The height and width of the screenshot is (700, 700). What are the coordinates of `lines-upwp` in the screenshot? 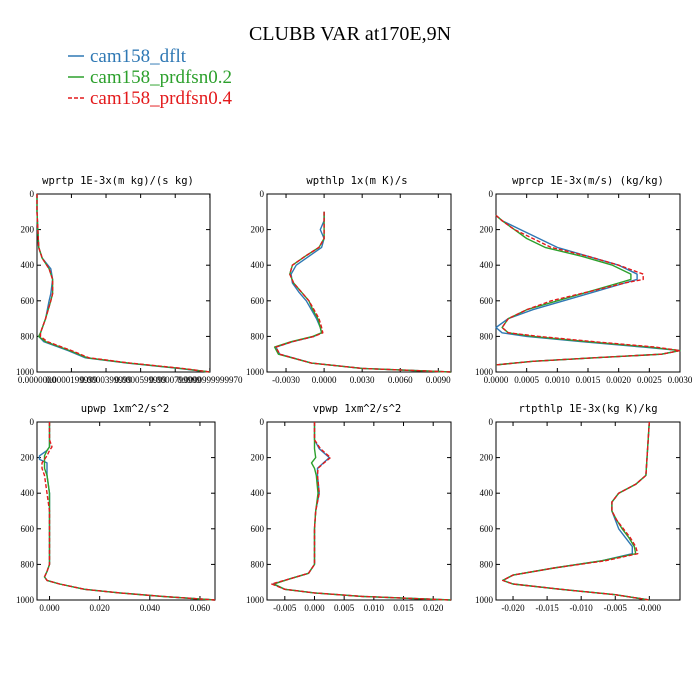 It's located at (127, 511).